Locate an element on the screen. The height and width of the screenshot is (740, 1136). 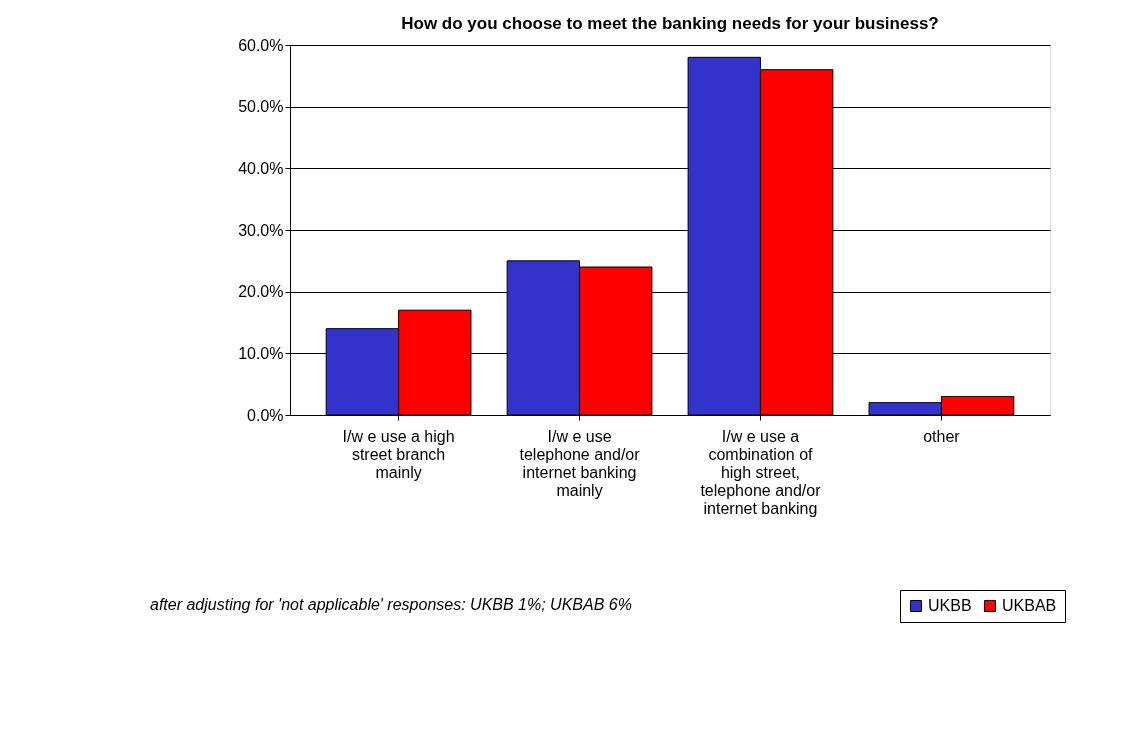
y-tick-label: 0.0% is located at coordinates (265, 415).